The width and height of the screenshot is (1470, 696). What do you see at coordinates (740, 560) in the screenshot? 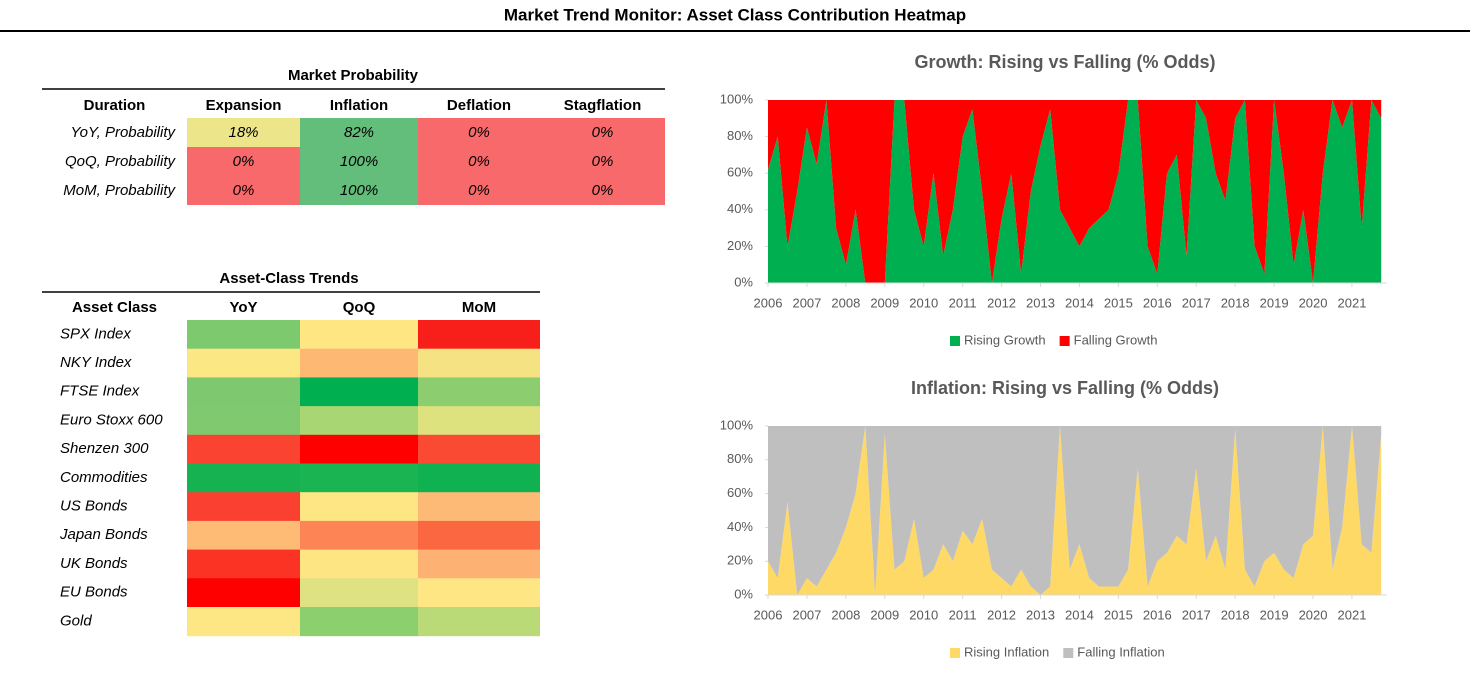
I see `y-tick-label: 20%` at bounding box center [740, 560].